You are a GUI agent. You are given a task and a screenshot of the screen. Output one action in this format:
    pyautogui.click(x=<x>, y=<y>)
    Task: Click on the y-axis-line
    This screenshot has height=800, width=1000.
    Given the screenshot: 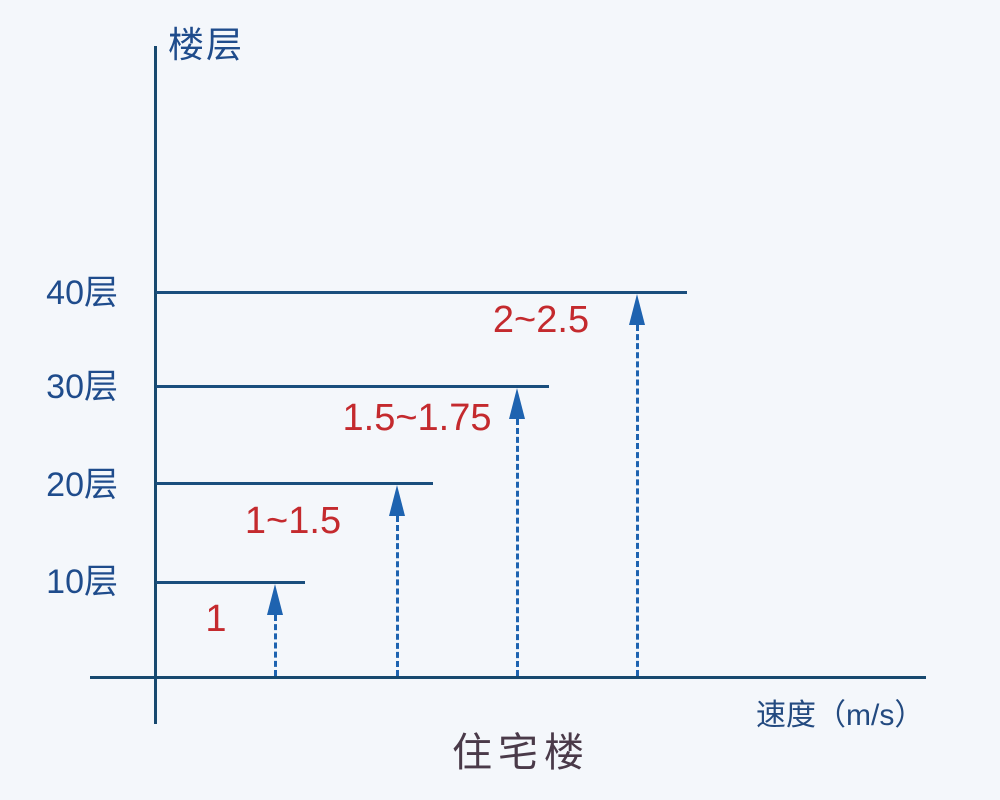 What is the action you would take?
    pyautogui.click(x=155, y=385)
    